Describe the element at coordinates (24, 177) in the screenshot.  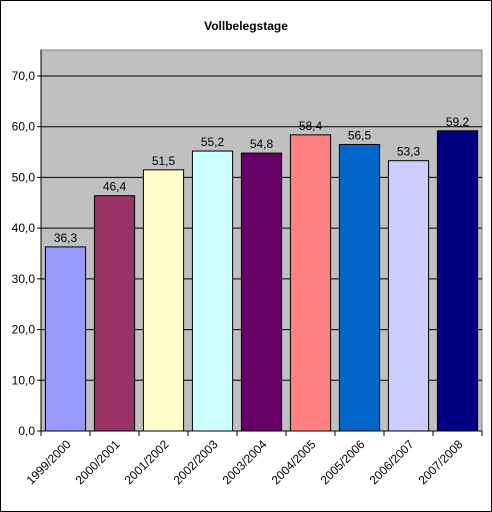
I see `y-tick-label: 50,0` at that location.